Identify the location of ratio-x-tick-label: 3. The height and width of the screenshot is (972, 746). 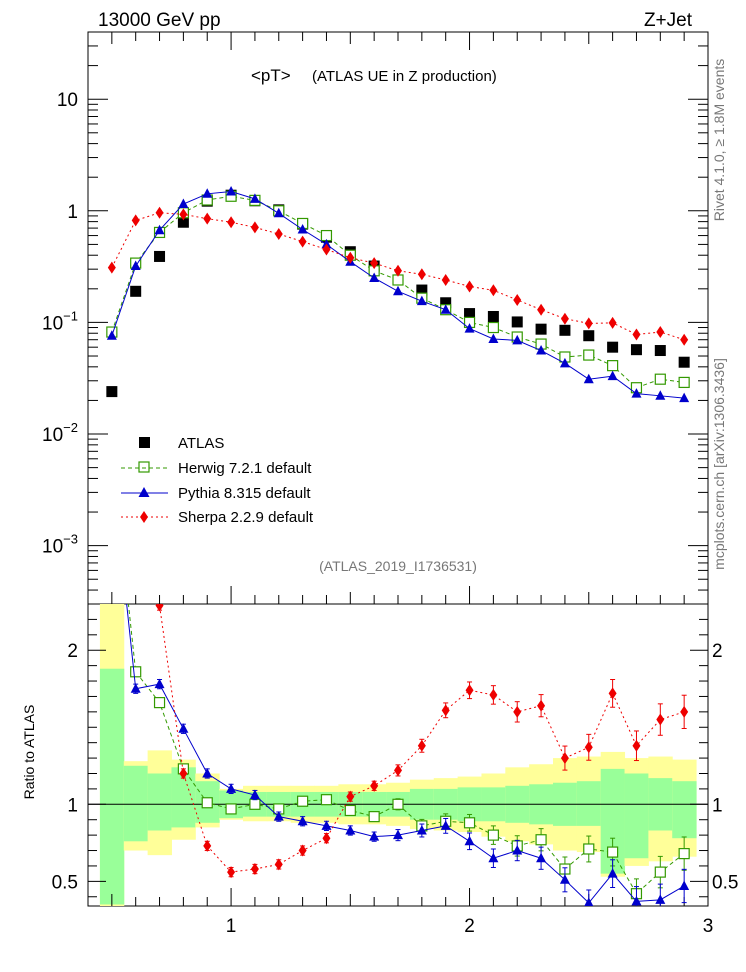
(708, 926).